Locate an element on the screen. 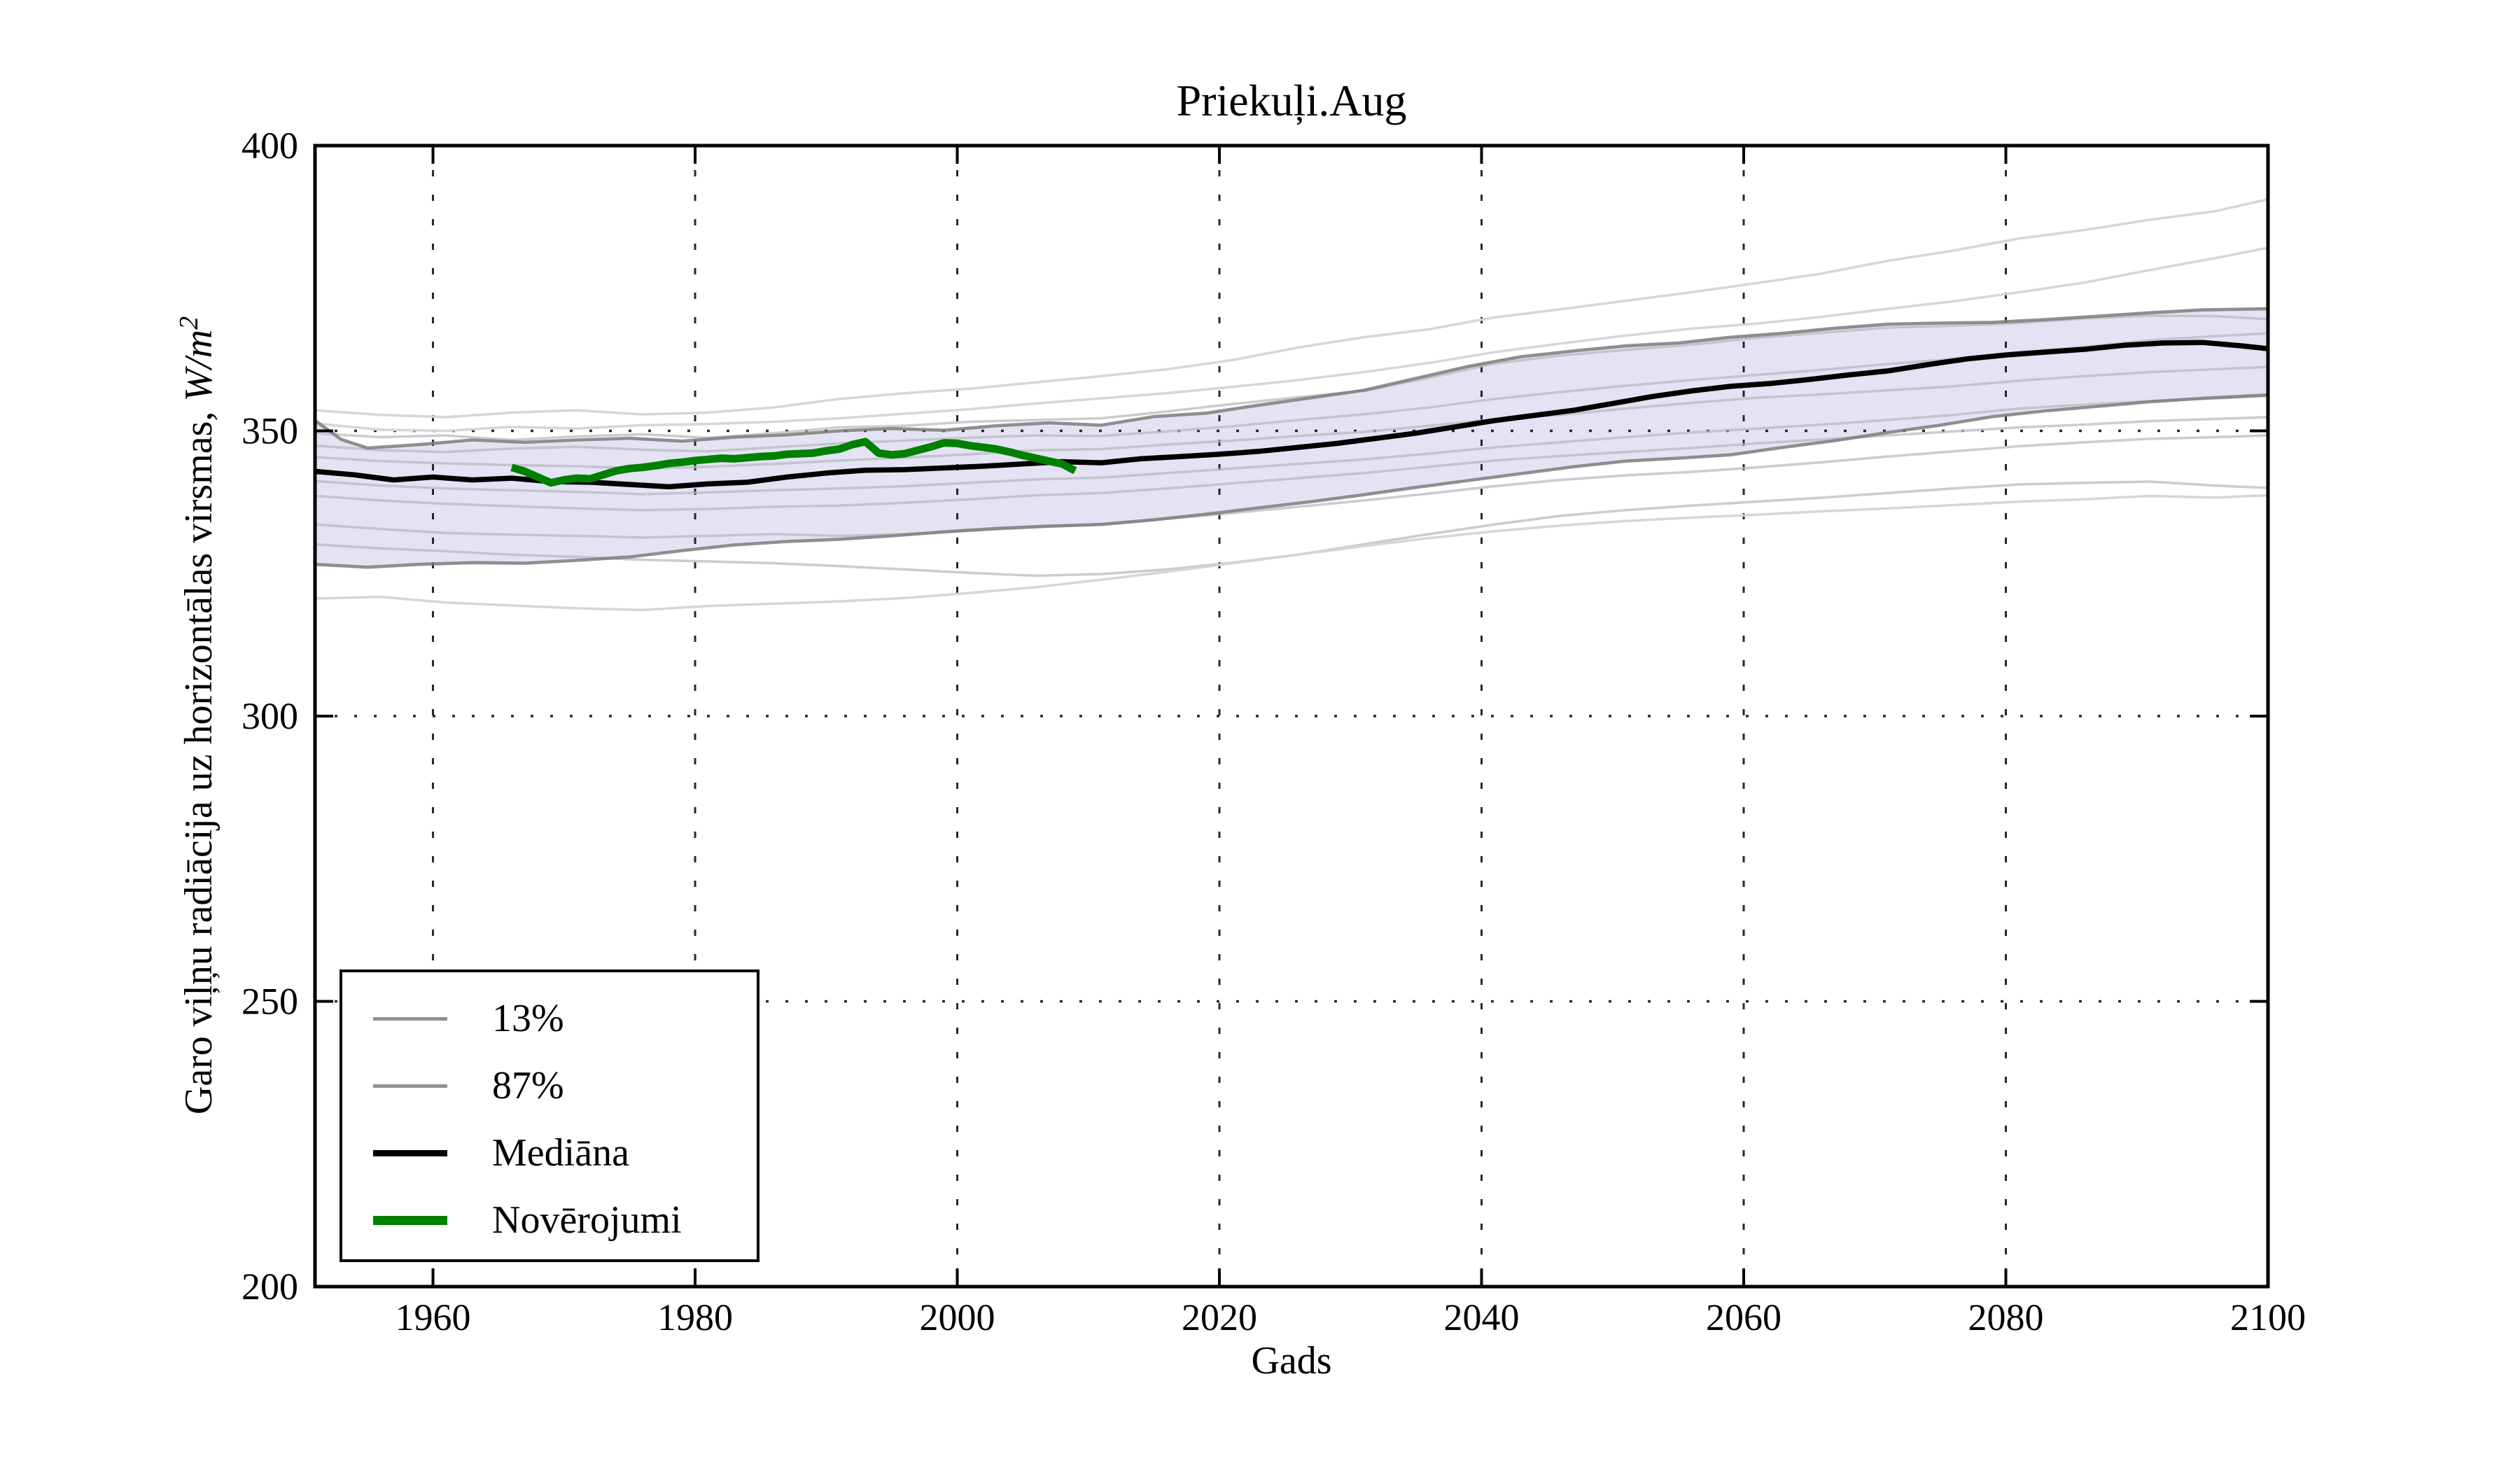  x-tick-label-2060: 2060 is located at coordinates (1744, 1317).